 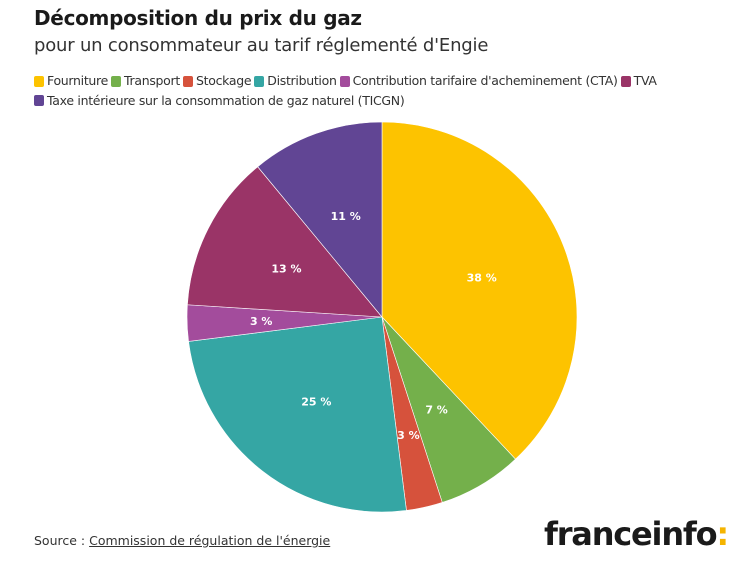 What do you see at coordinates (286, 268) in the screenshot?
I see `slice-data-label: 13 %` at bounding box center [286, 268].